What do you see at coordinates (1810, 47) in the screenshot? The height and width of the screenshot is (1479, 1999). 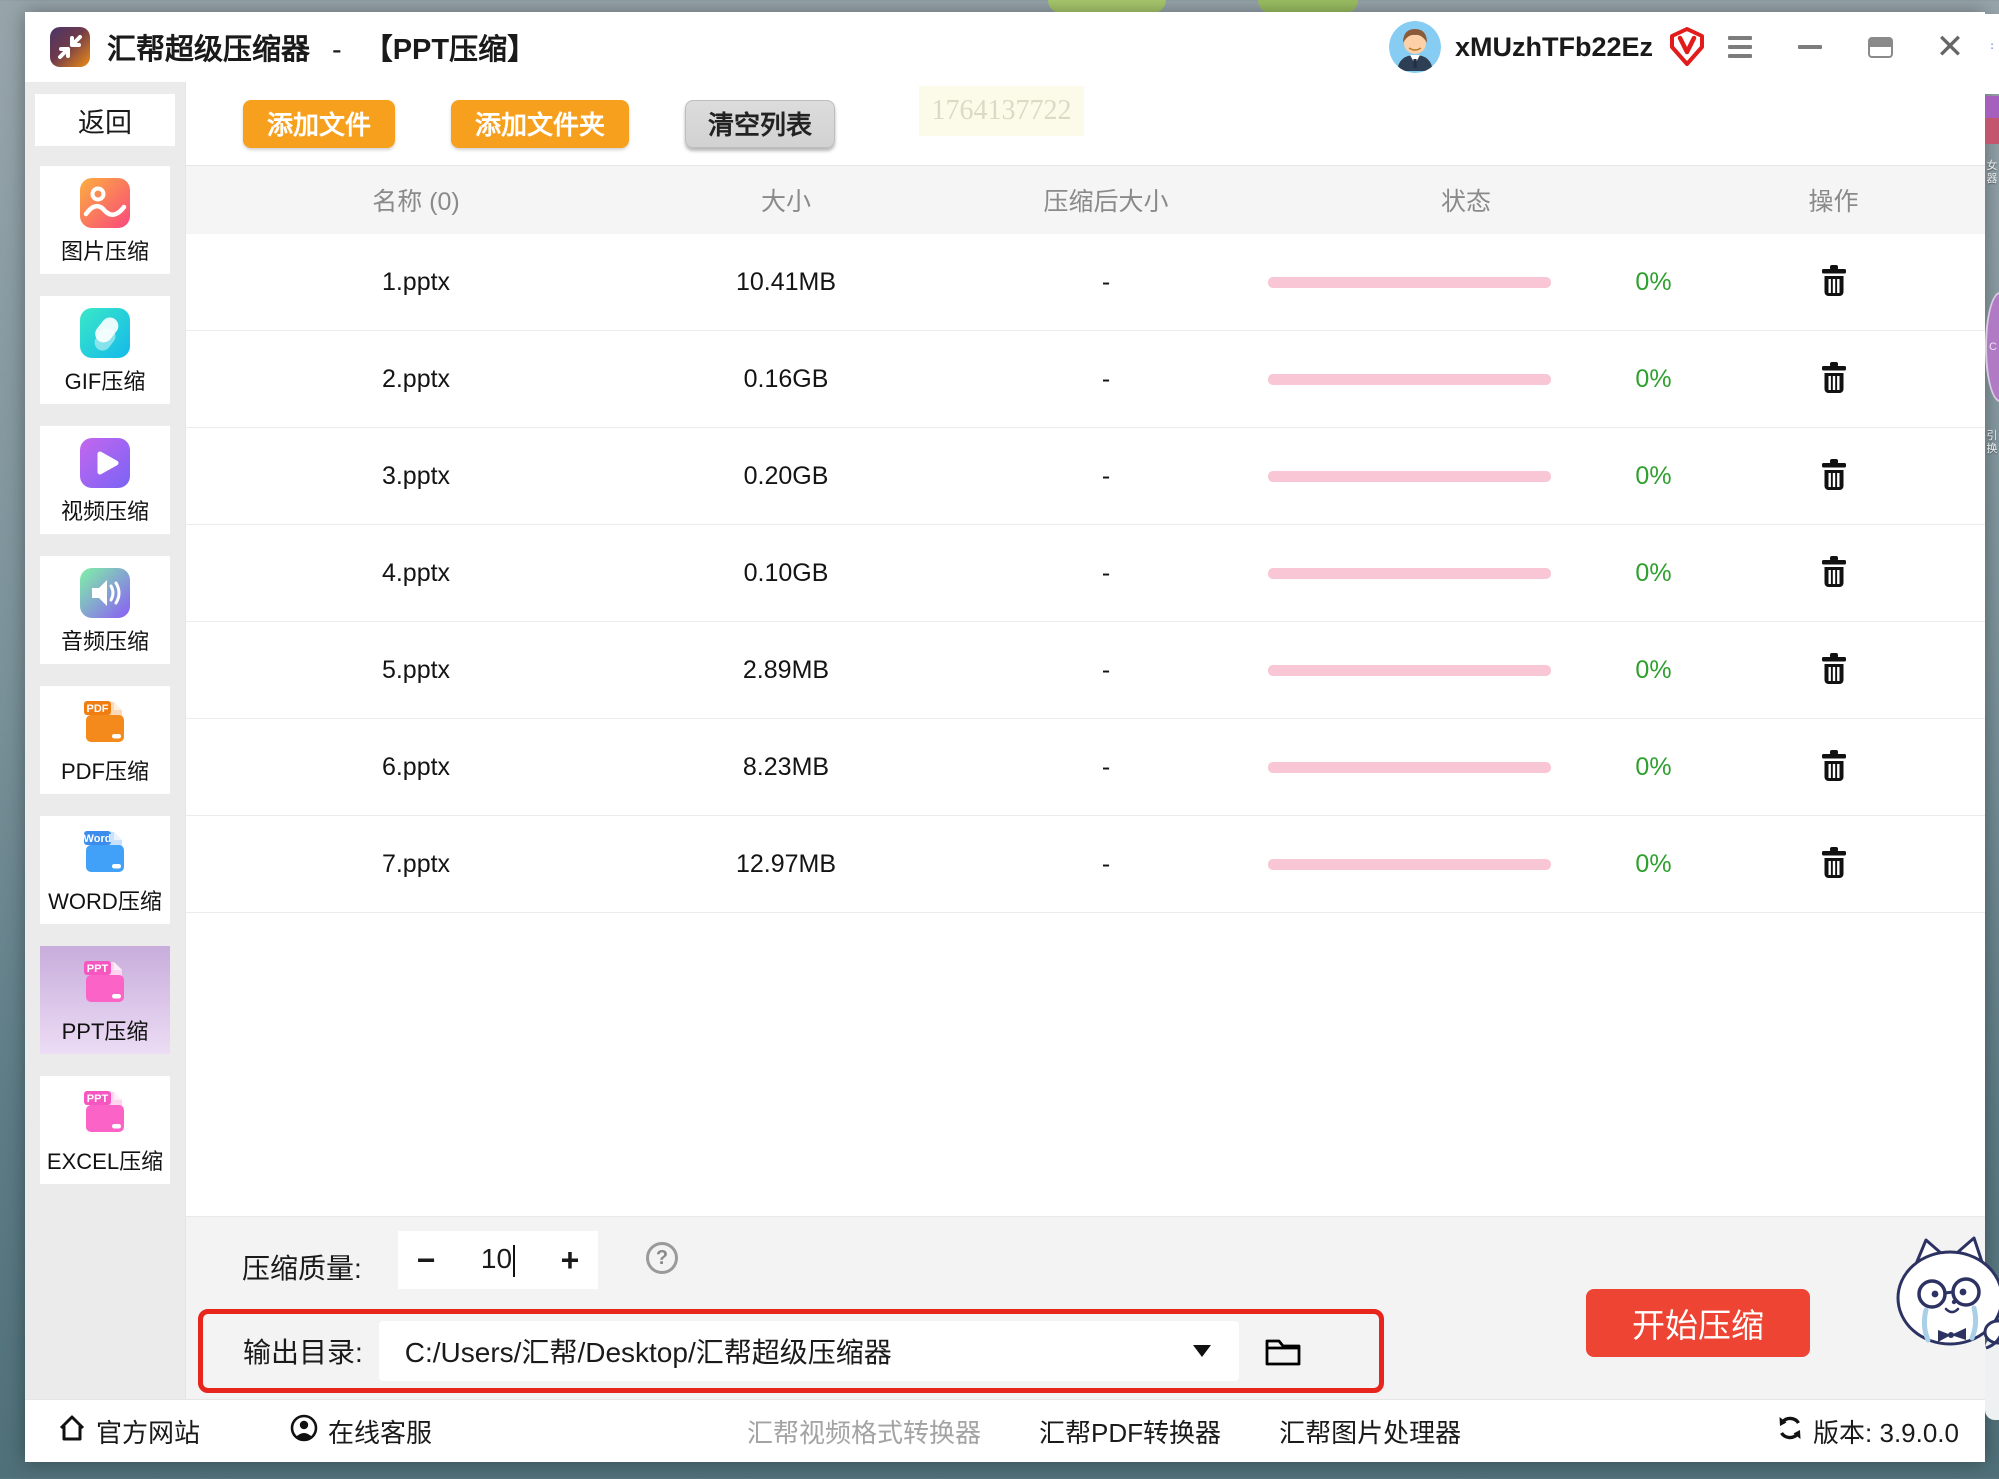 I see `minimize-button` at bounding box center [1810, 47].